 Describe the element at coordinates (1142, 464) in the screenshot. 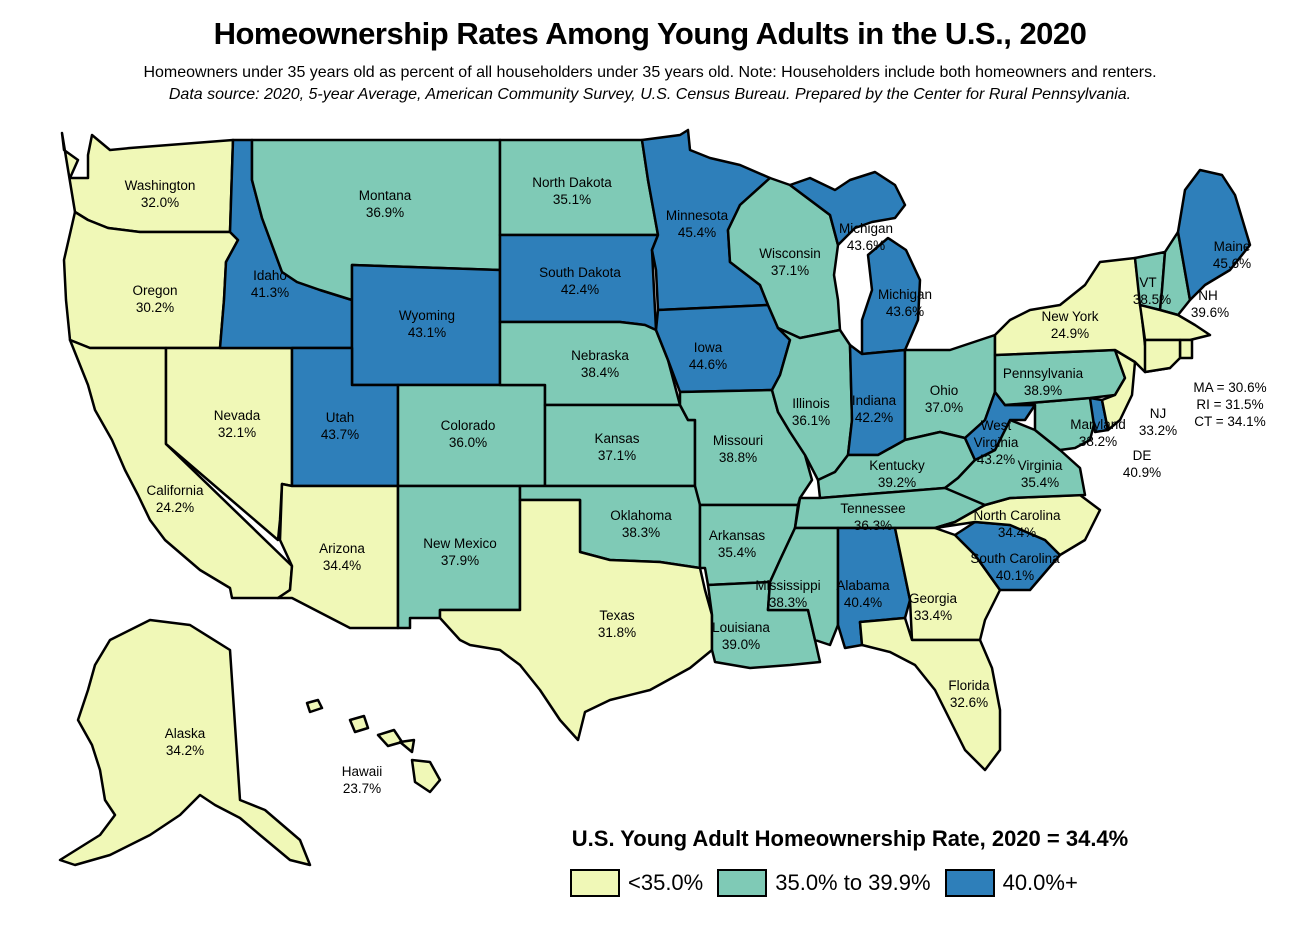

I see `label-delaware: DE 40.9%` at that location.